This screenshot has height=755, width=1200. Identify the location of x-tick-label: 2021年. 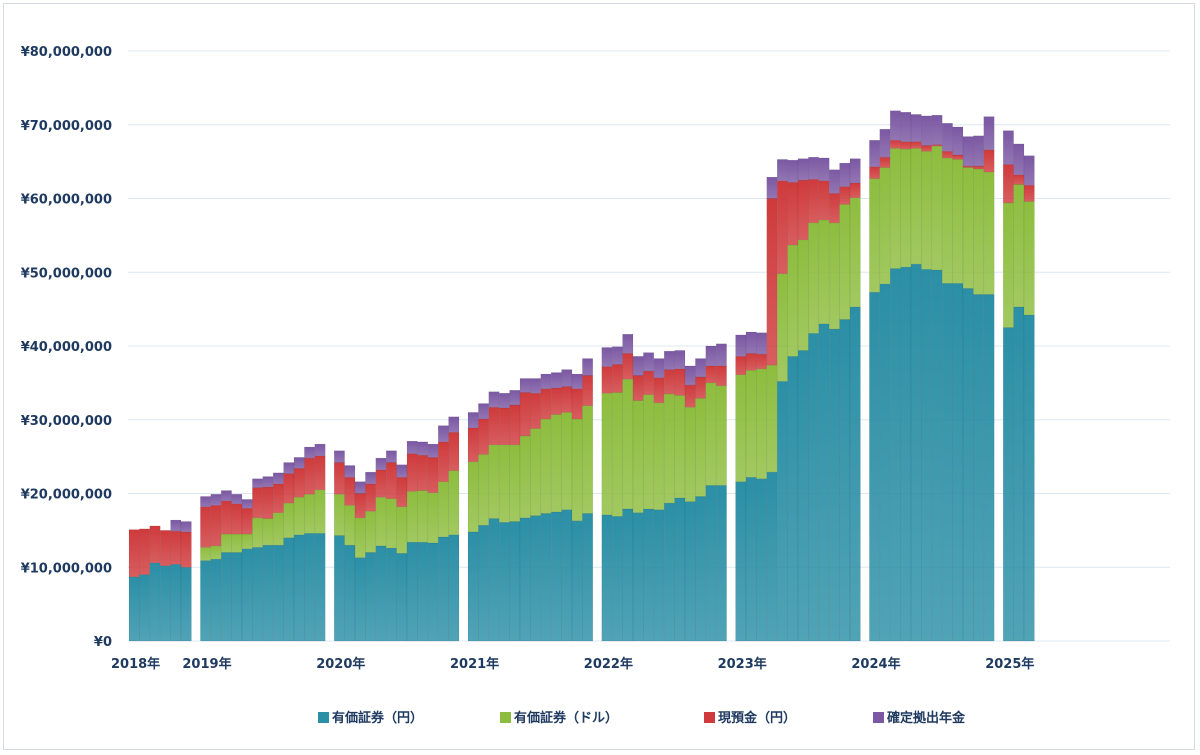
(474, 664).